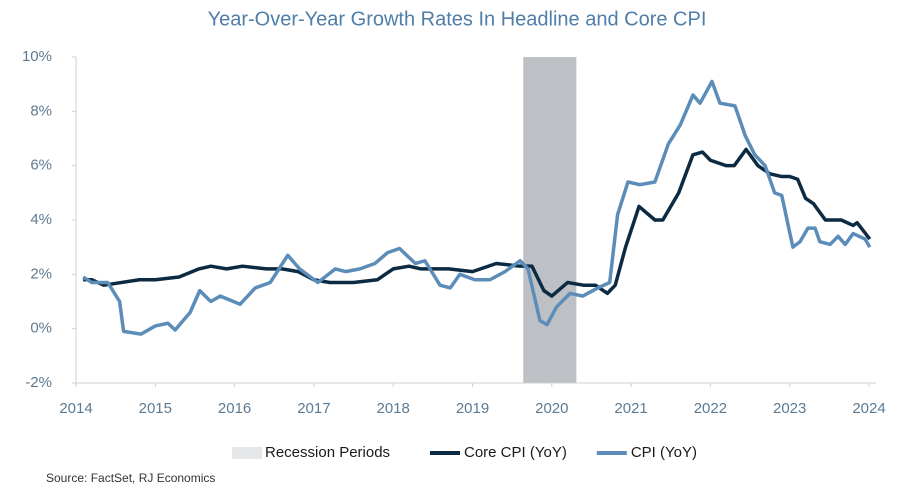 The width and height of the screenshot is (914, 504). I want to click on legend-label: Core CPI (YoY), so click(515, 452).